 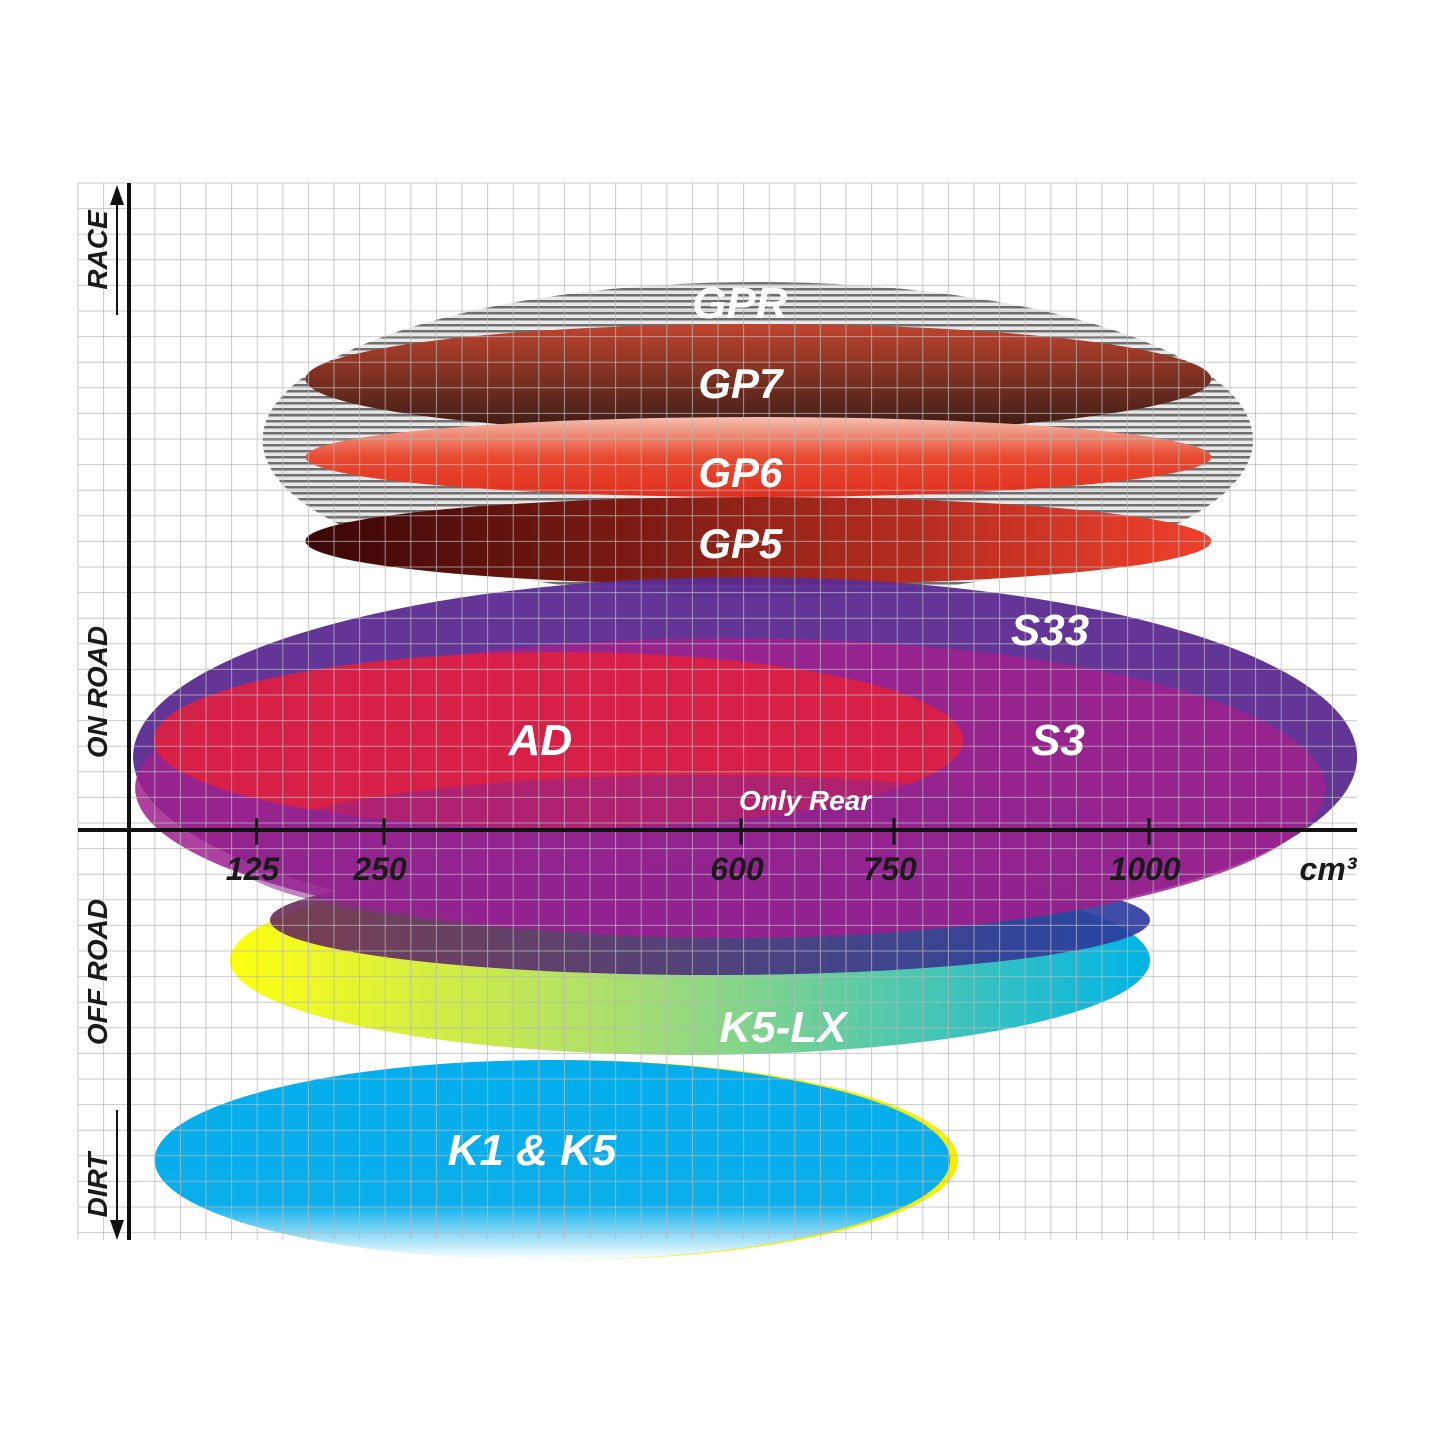 I want to click on label-s33: S33, so click(x=1050, y=630).